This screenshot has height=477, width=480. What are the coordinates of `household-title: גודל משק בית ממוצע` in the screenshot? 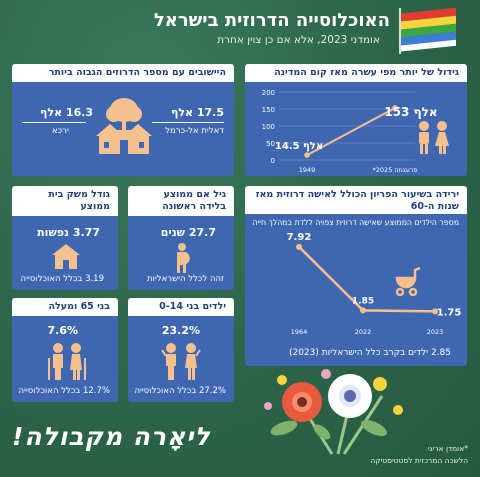 It's located at (65, 201).